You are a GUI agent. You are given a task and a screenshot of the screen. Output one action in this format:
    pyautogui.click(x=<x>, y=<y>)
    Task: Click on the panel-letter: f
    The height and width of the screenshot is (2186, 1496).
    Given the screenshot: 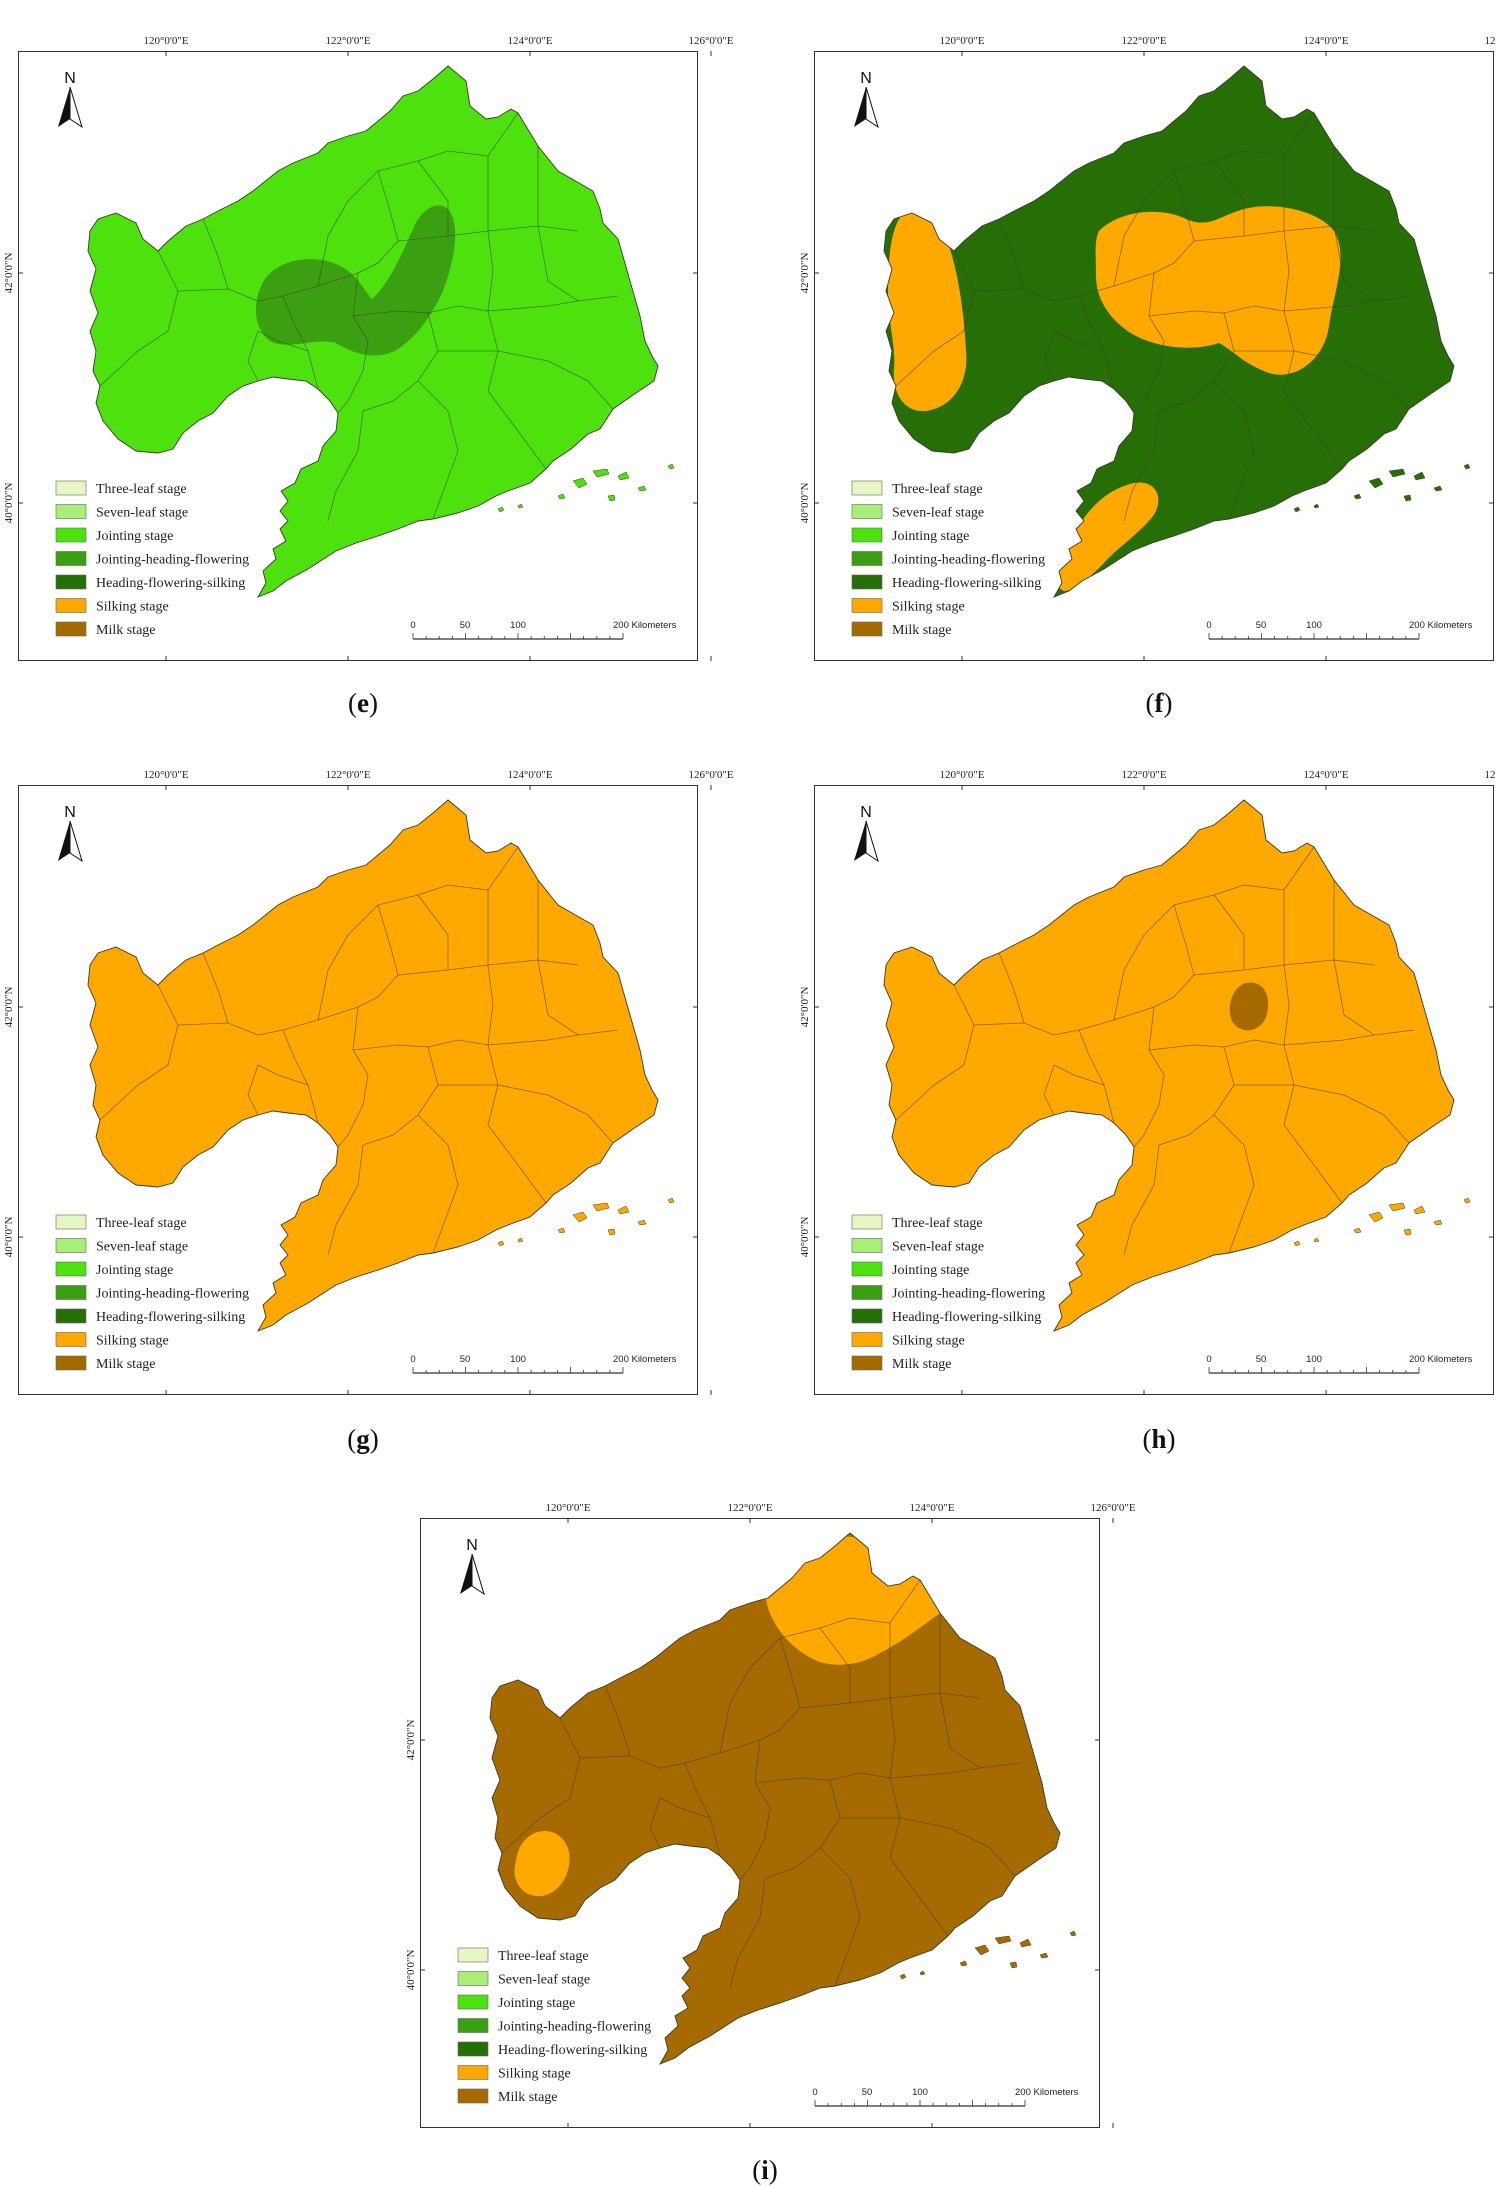 What is the action you would take?
    pyautogui.click(x=1159, y=703)
    